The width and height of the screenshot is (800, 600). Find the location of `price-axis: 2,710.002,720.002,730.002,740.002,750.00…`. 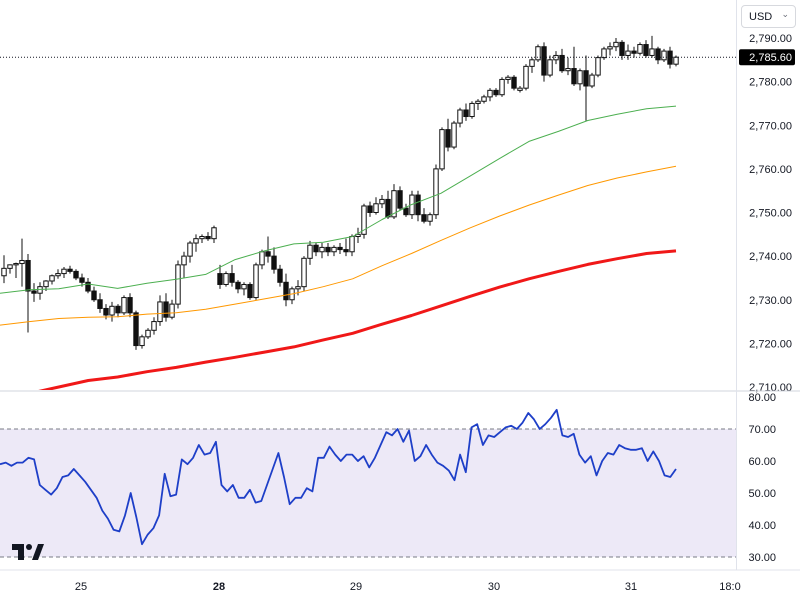

price-axis: 2,710.002,720.002,730.002,740.002,750.00… is located at coordinates (767, 213).